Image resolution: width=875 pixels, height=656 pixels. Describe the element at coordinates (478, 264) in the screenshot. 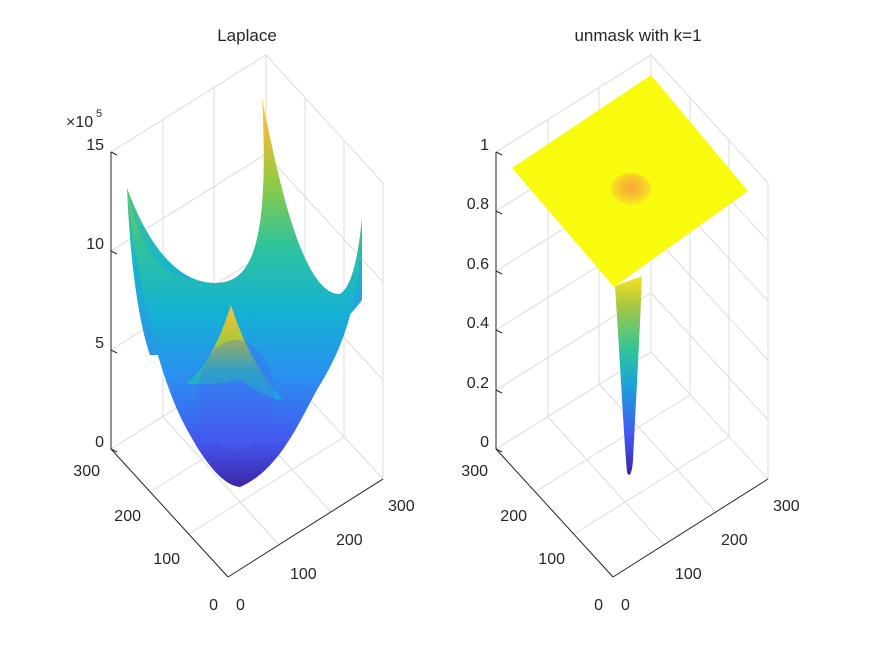

I see `unmask-z-tick: 0.6` at that location.